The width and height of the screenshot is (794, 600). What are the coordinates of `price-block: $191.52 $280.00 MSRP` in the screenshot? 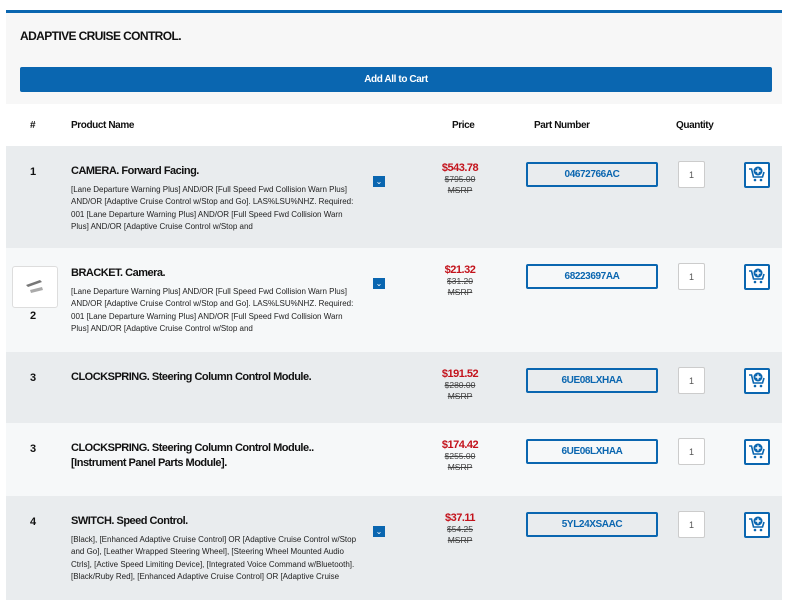 It's located at (460, 385).